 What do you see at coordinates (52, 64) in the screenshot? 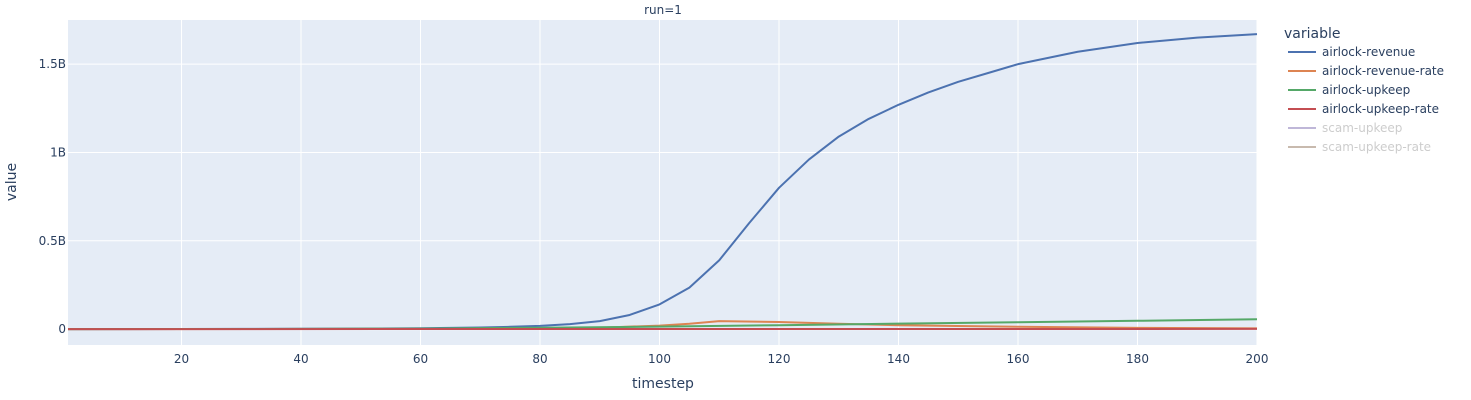
I see `y-tick-label: 1.5B` at bounding box center [52, 64].